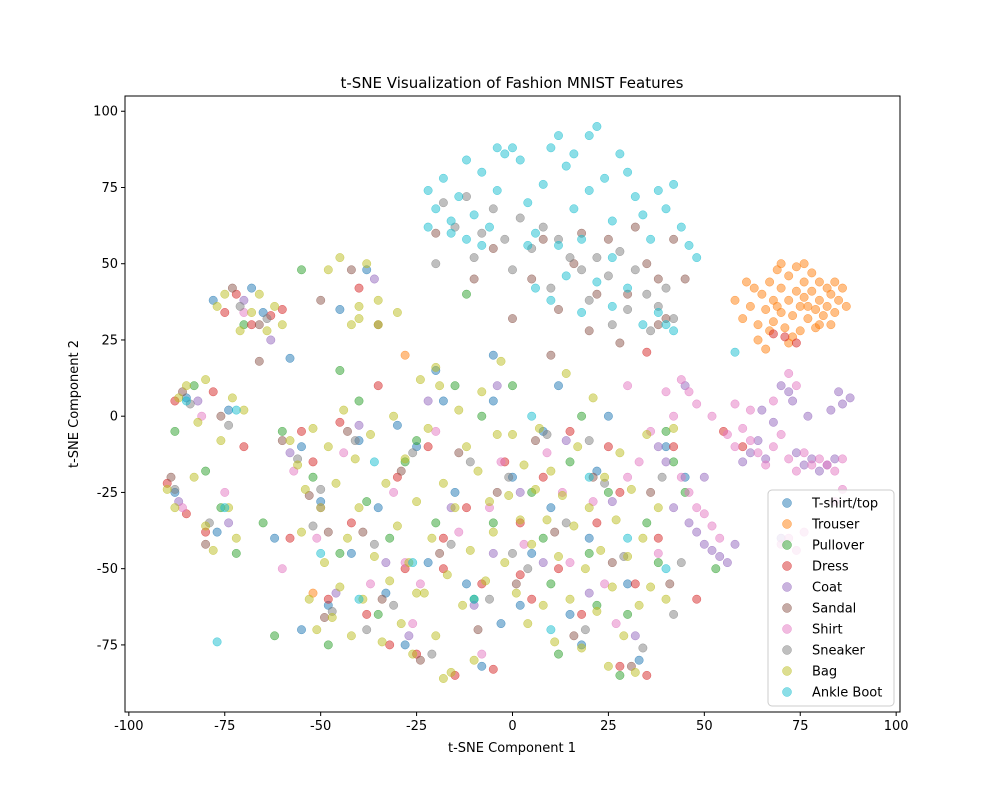 The image size is (1000, 800). Describe the element at coordinates (827, 588) in the screenshot. I see `legend-label-4: Coat` at that location.